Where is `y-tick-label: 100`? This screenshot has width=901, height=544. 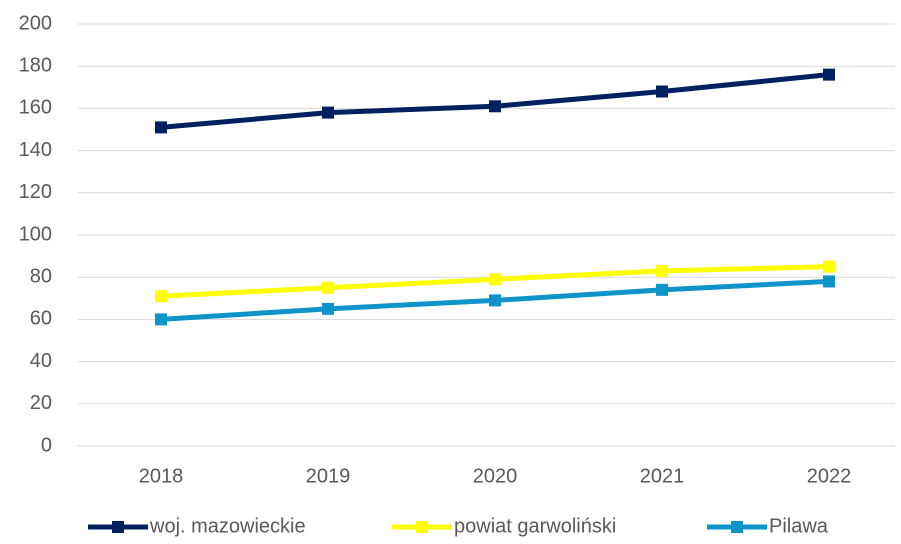
y-tick-label: 100 is located at coordinates (35, 234).